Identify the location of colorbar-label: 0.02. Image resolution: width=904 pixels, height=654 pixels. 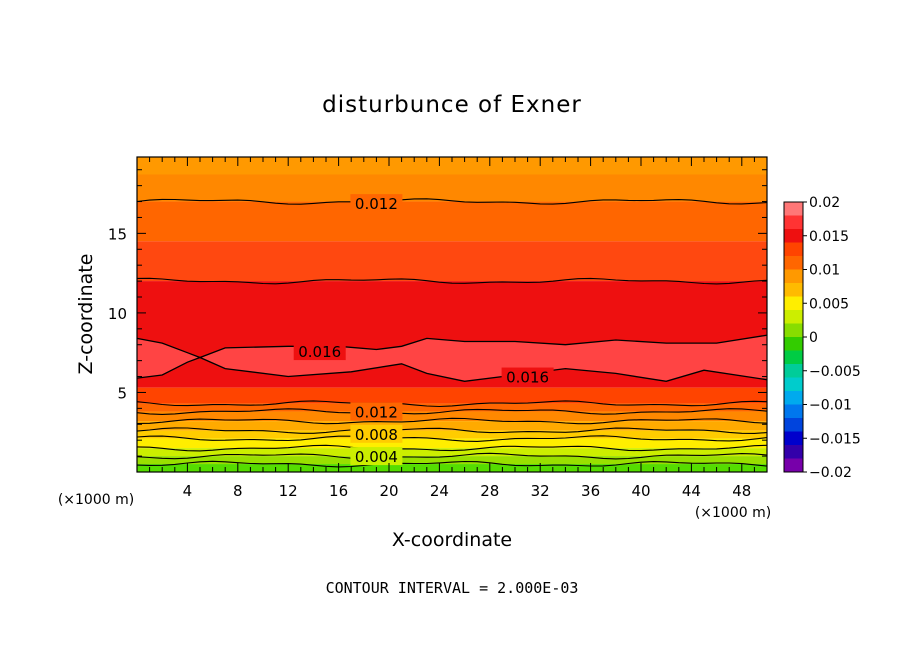
(824, 203).